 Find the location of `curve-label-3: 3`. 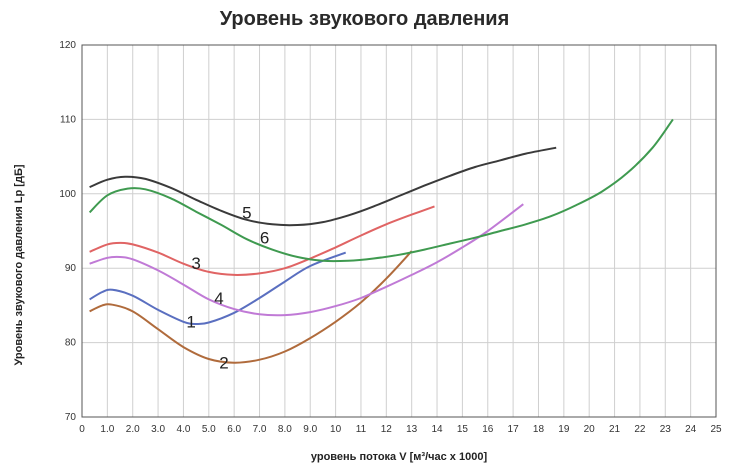

curve-label-3: 3 is located at coordinates (195, 263).